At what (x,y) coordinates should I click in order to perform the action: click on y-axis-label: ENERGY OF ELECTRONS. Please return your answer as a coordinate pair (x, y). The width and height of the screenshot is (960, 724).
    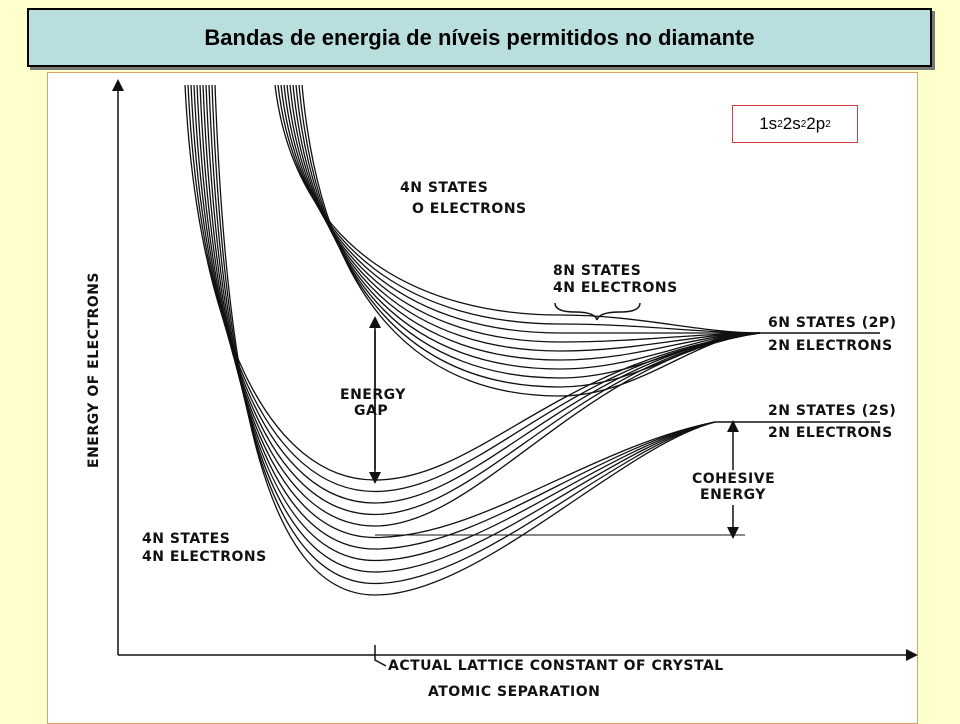
    Looking at the image, I should click on (94, 370).